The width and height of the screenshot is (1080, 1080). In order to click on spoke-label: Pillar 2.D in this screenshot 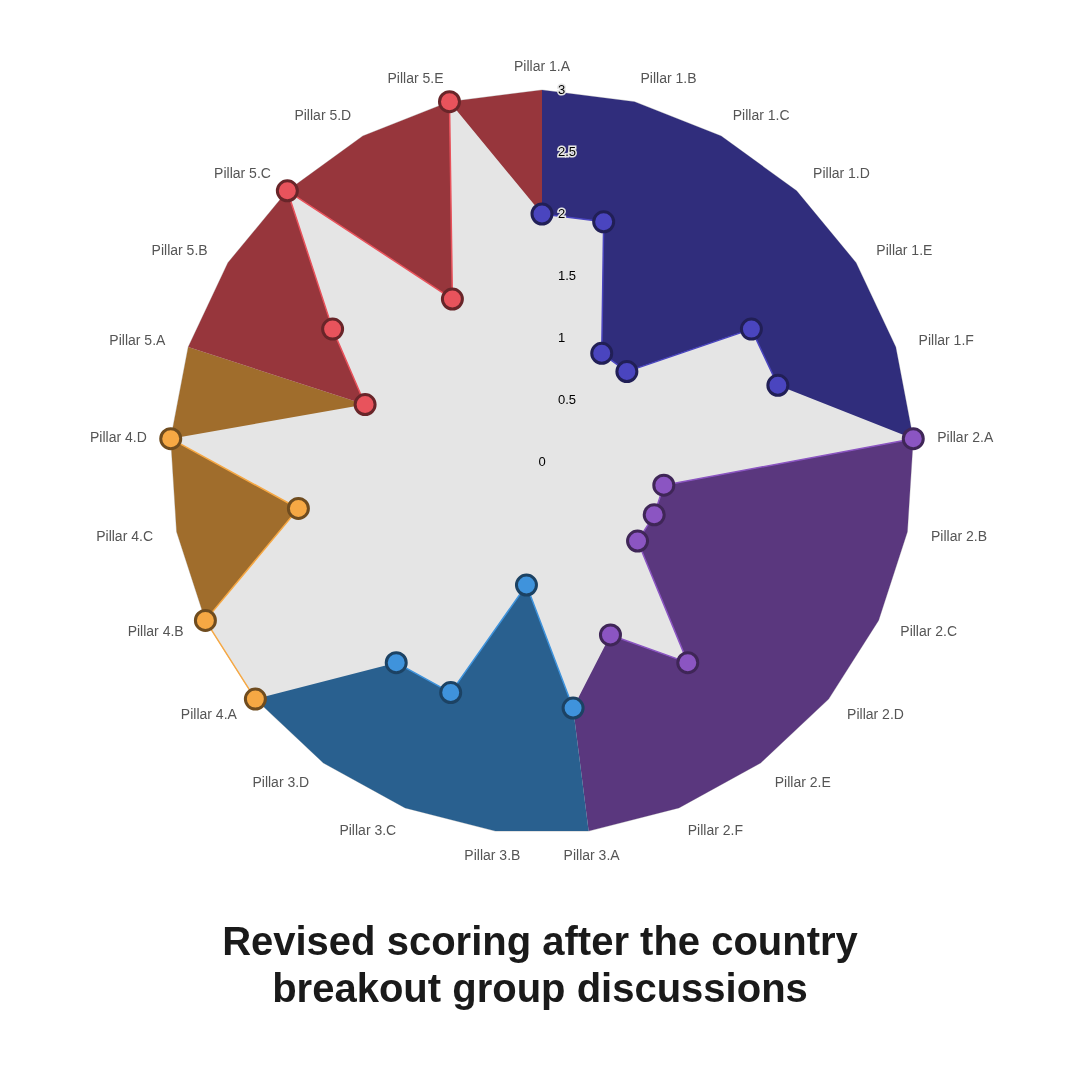, I will do `click(875, 714)`.